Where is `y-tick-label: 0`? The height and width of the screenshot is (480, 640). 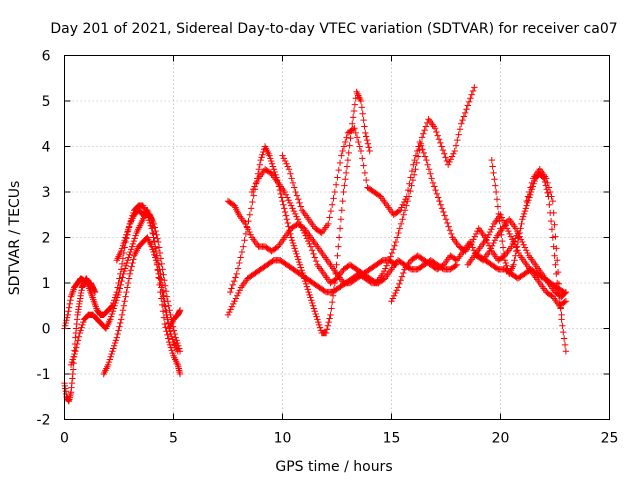 y-tick-label: 0 is located at coordinates (46, 330).